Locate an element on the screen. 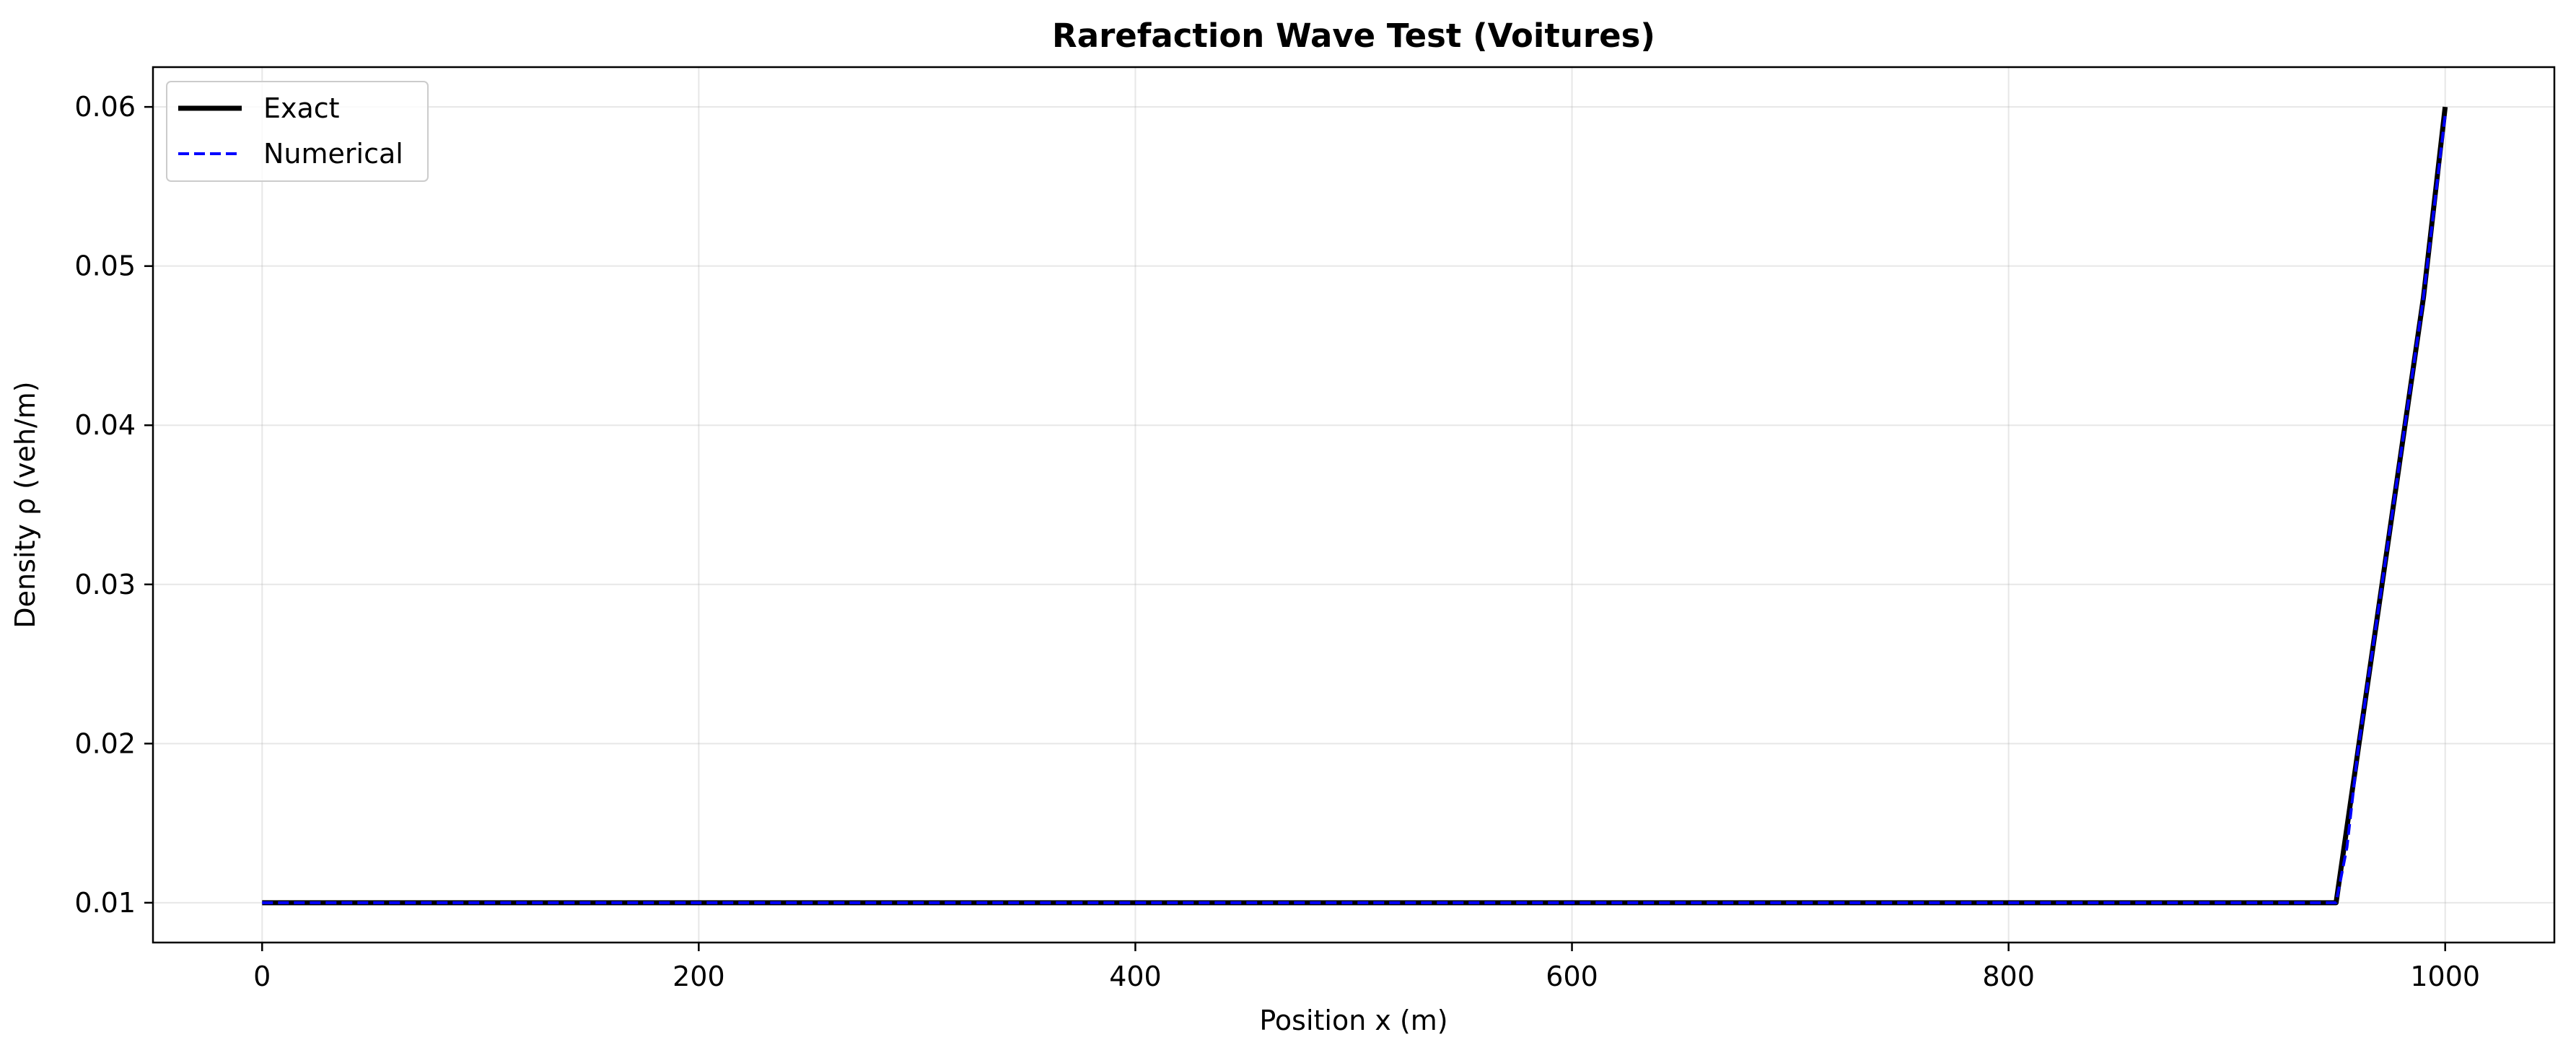  y-tick-label: 0.01 is located at coordinates (105, 903).